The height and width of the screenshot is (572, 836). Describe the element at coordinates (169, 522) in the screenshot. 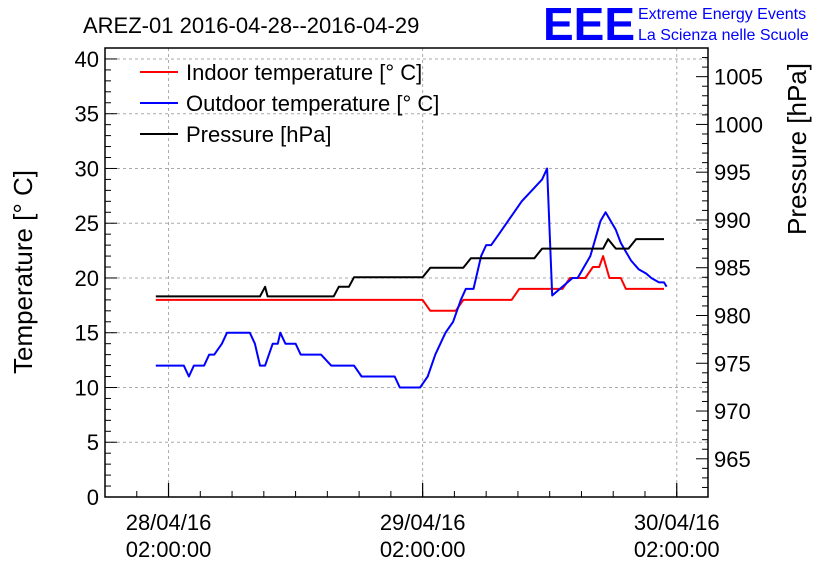

I see `x-tick-label-date: 28/04/16` at that location.